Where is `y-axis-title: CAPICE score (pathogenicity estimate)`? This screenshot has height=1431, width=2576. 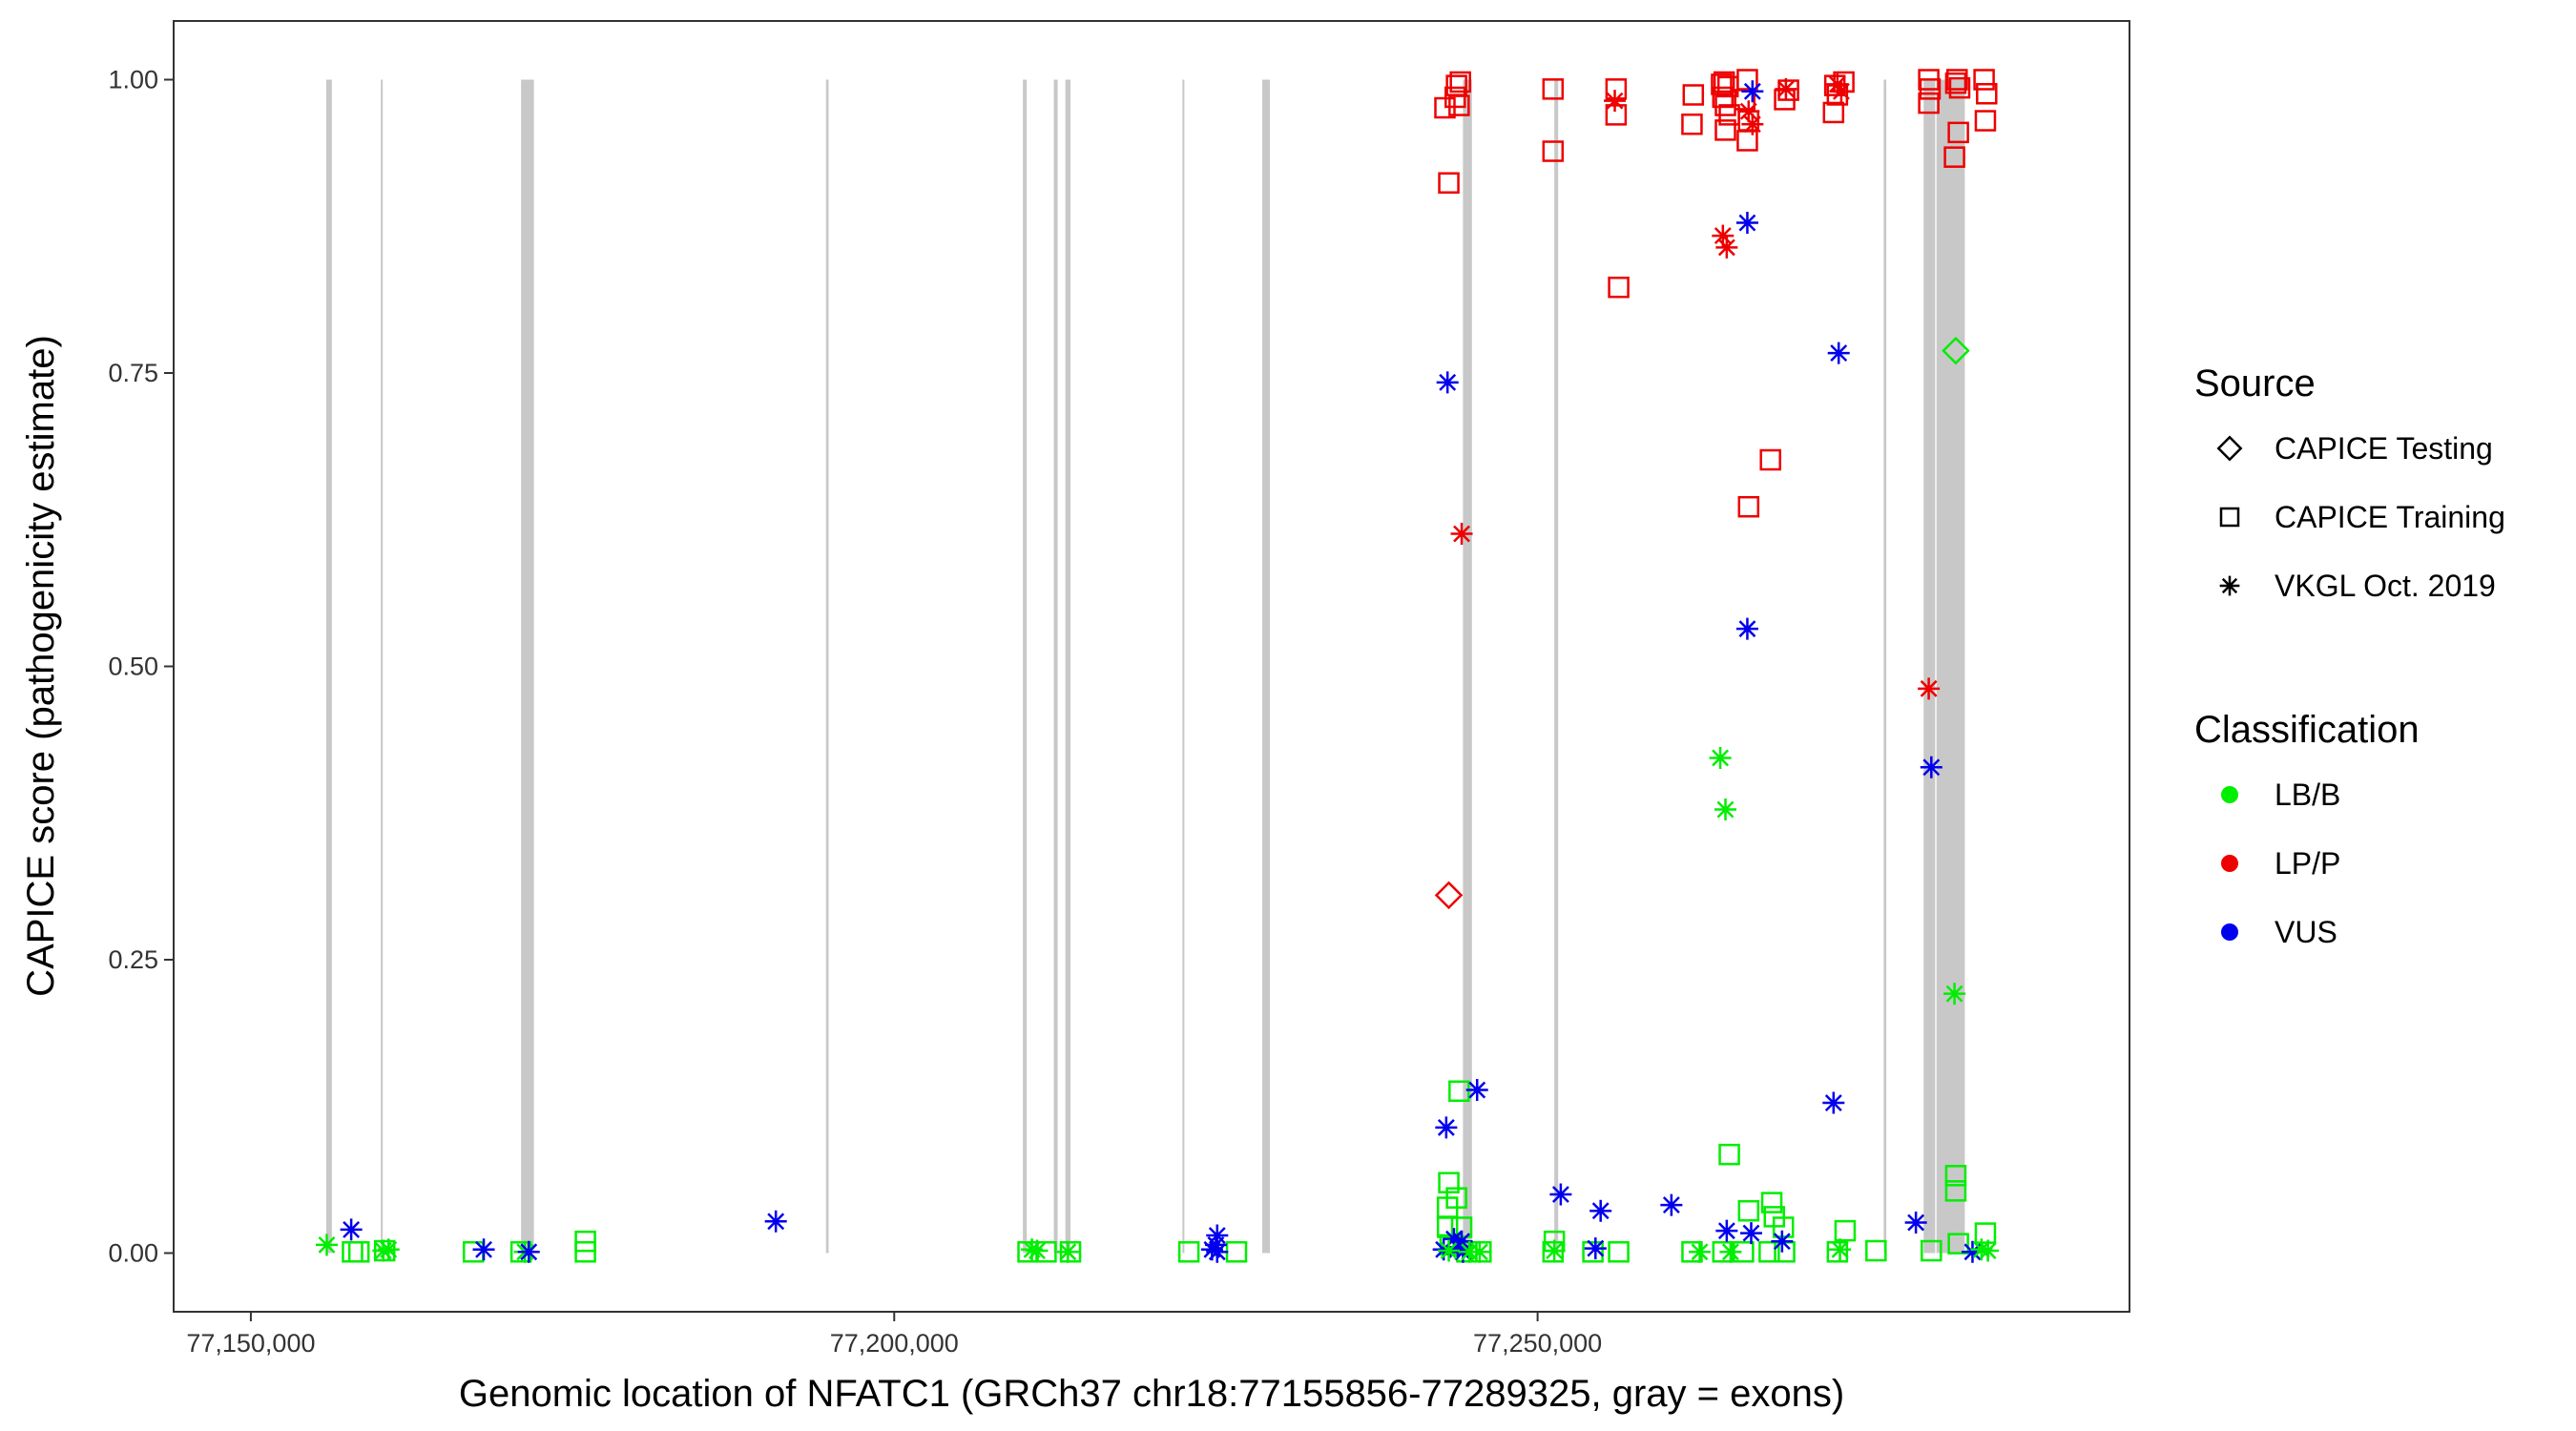 y-axis-title: CAPICE score (pathogenicity estimate) is located at coordinates (41, 666).